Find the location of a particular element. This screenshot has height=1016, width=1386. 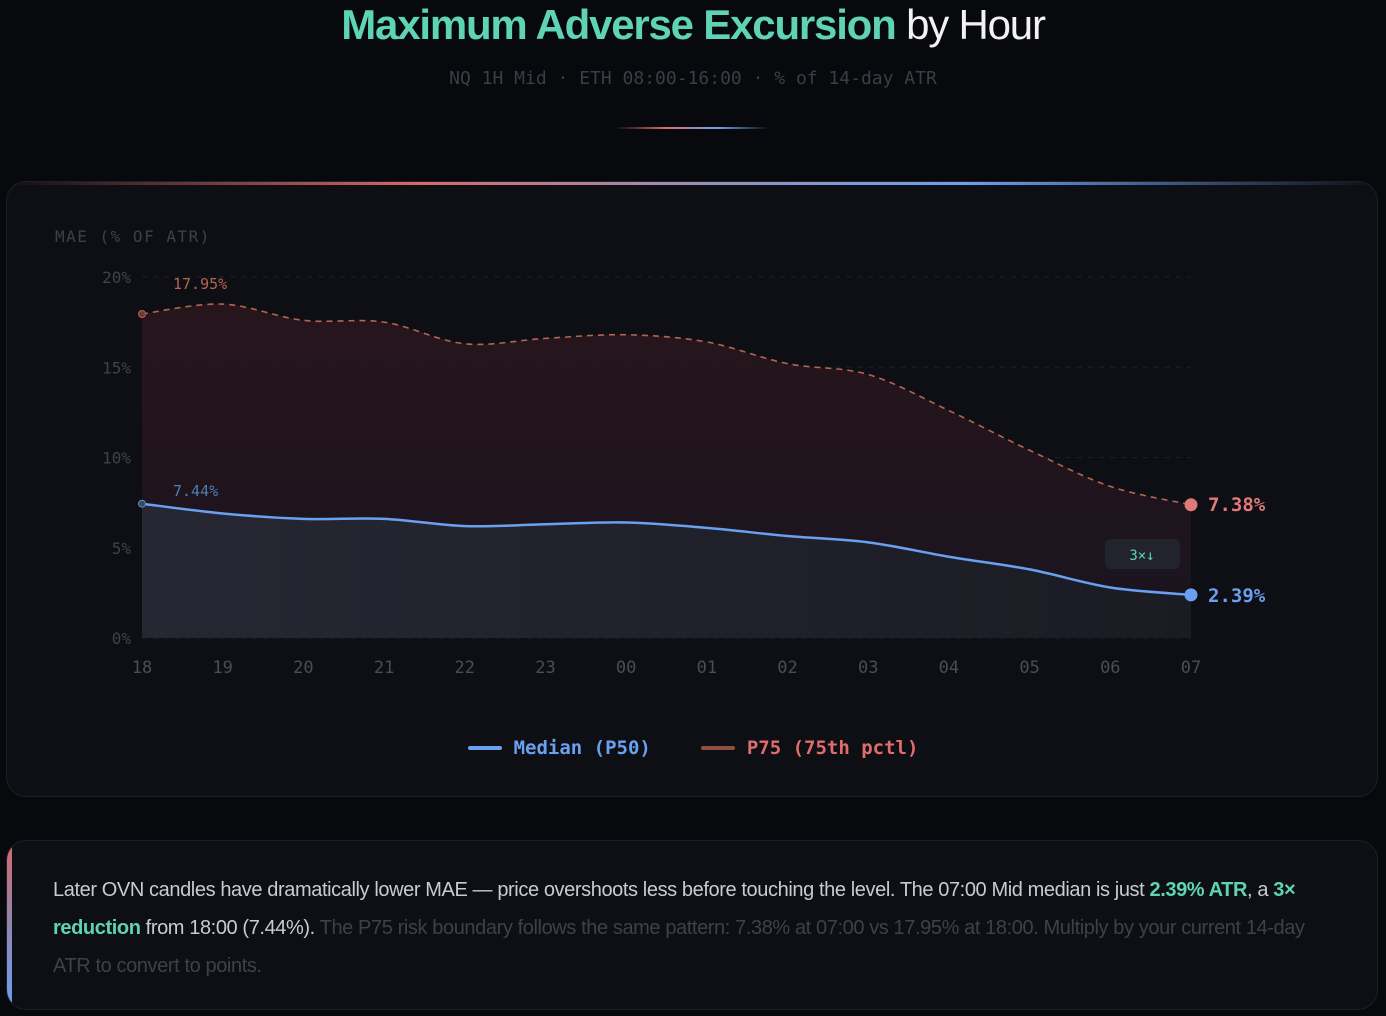

p75-swatch is located at coordinates (717, 748).